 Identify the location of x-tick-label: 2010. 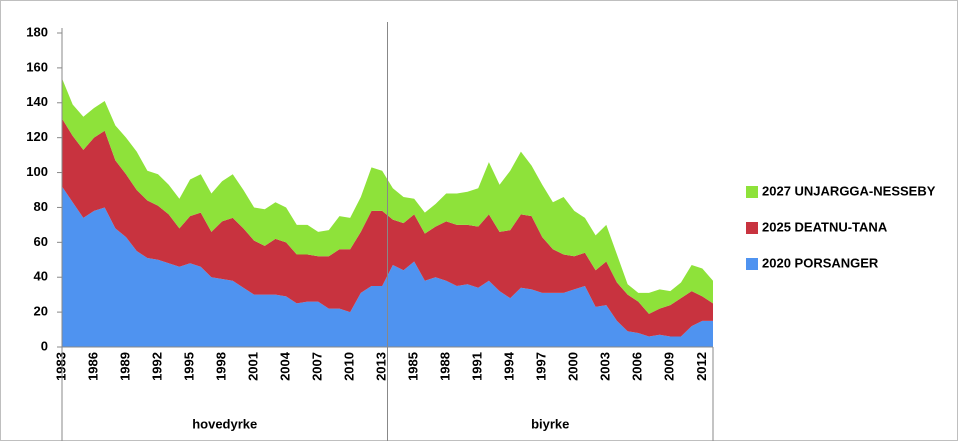
(349, 366).